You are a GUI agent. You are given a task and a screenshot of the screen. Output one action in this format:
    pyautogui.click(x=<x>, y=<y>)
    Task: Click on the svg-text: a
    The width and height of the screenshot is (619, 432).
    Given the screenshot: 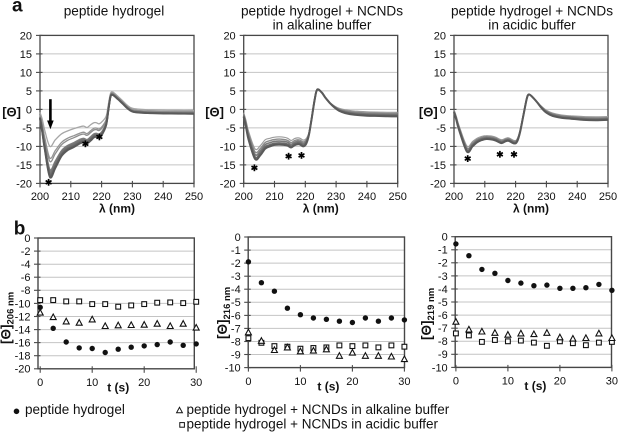 What is the action you would take?
    pyautogui.click(x=17, y=8)
    